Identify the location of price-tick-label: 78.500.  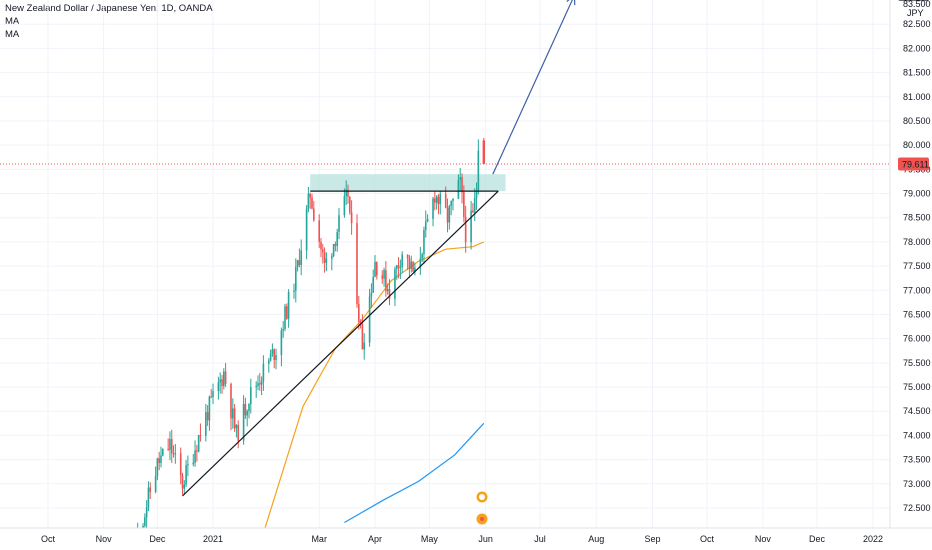
(917, 218).